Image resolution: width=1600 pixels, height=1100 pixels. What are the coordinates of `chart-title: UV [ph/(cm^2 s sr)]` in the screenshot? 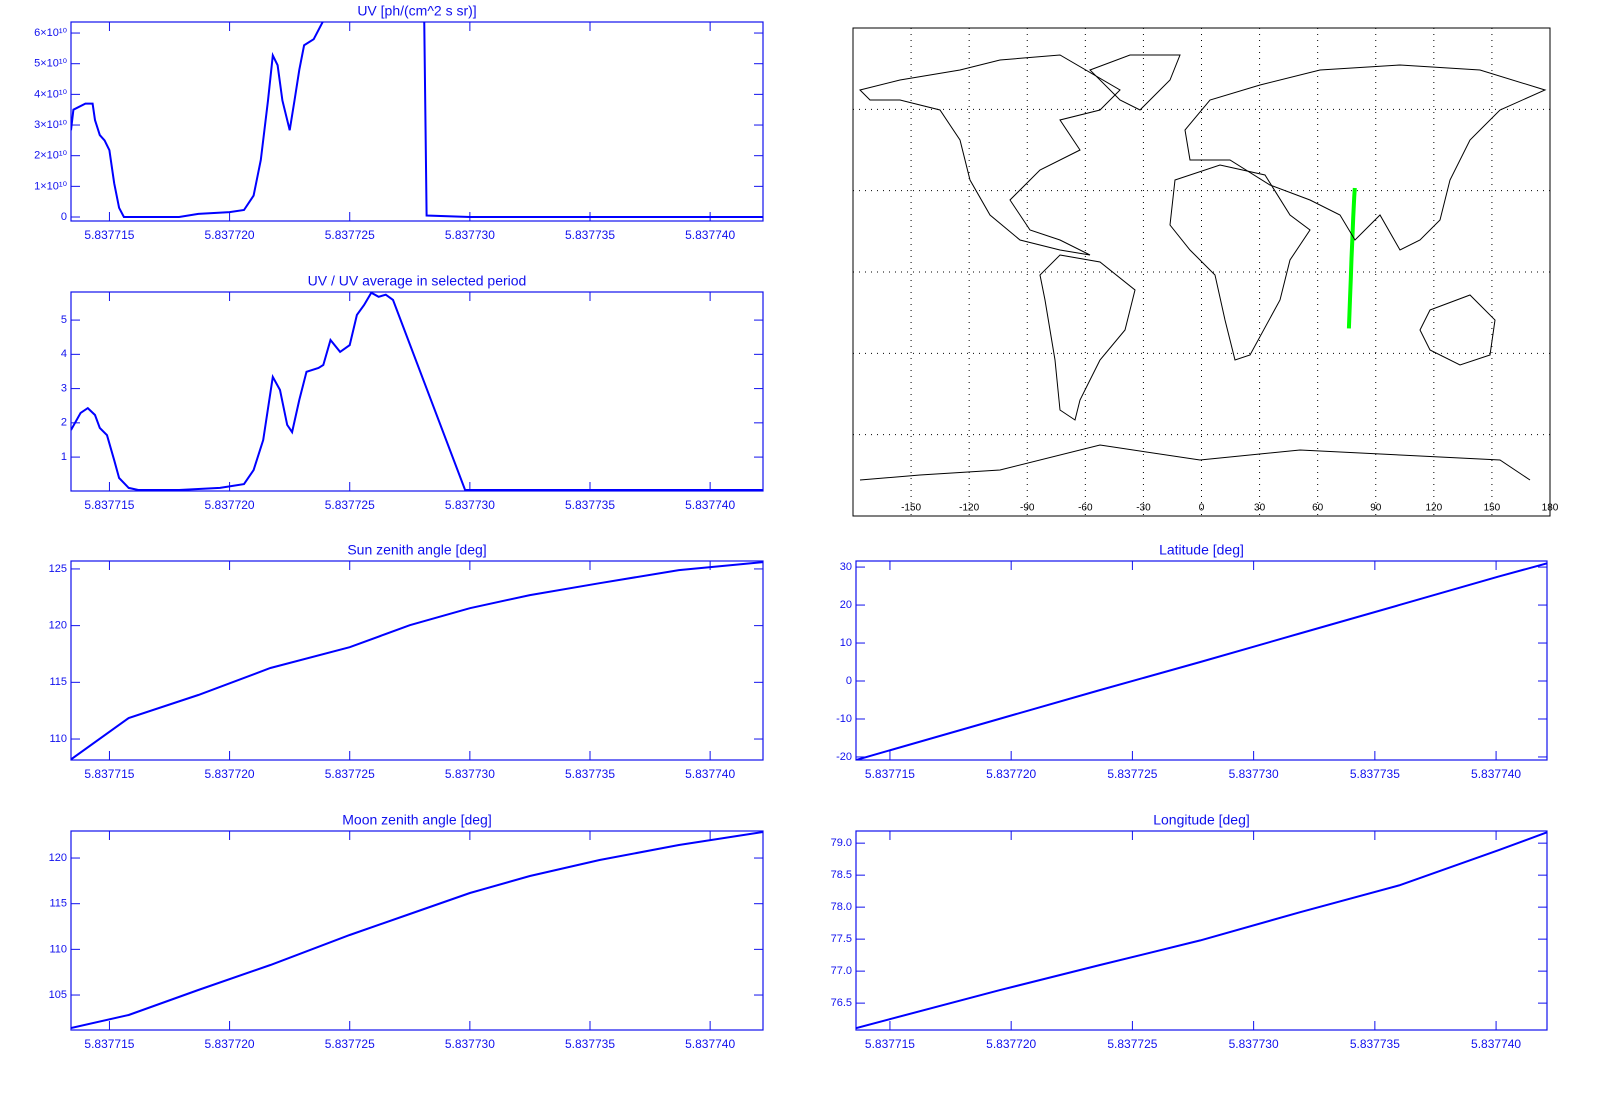 It's located at (416, 11).